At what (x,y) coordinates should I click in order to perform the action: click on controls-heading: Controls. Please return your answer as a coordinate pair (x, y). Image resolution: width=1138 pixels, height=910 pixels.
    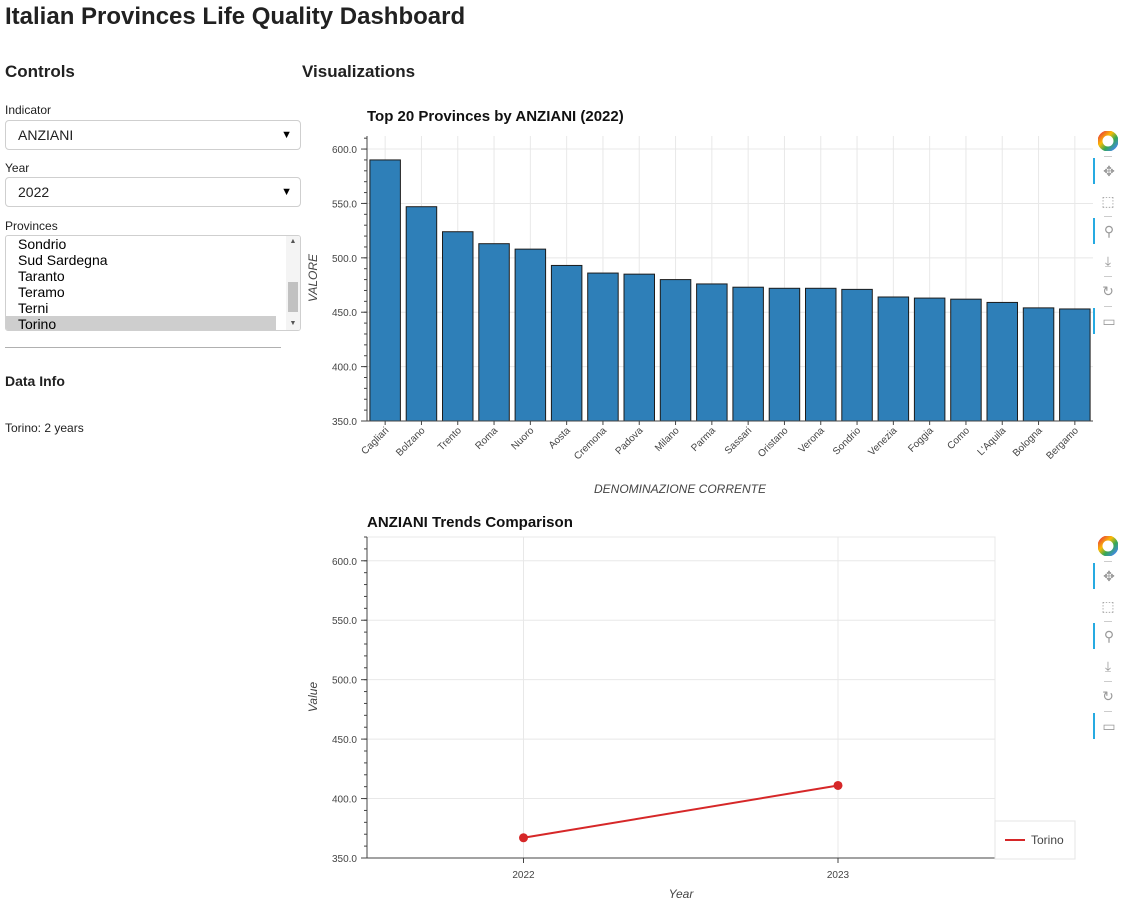
    Looking at the image, I should click on (40, 71).